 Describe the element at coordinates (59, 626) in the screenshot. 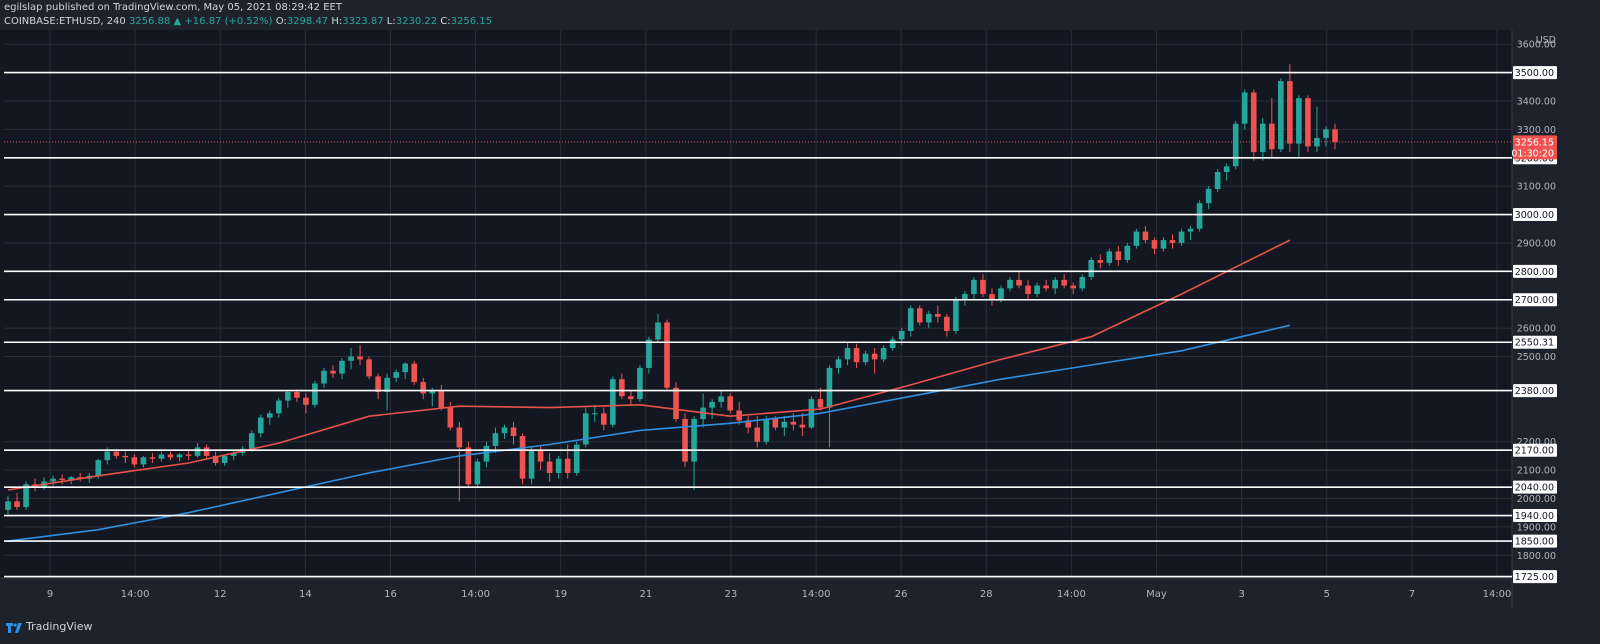

I see `brand-name: TradingView` at that location.